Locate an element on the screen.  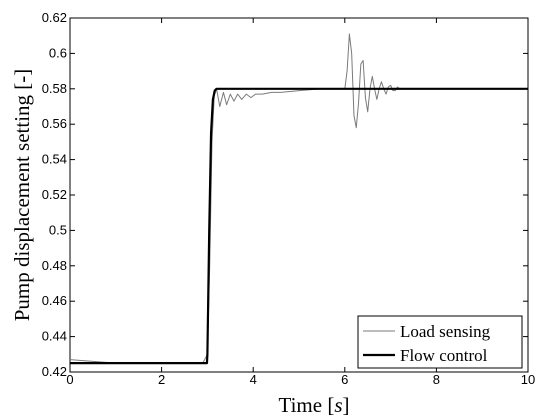
legend-box is located at coordinates (440, 342).